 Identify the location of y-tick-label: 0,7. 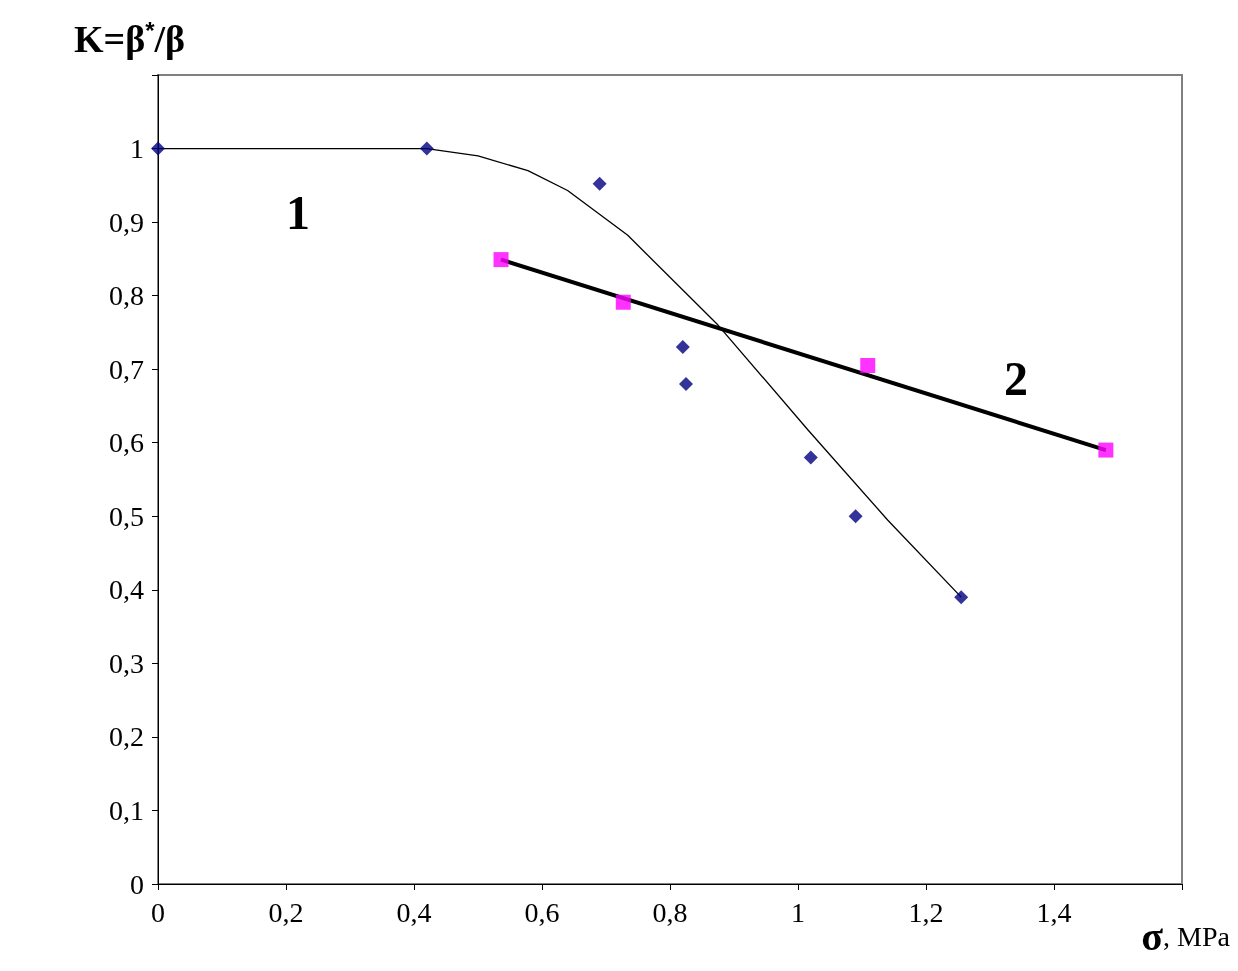
(126, 369).